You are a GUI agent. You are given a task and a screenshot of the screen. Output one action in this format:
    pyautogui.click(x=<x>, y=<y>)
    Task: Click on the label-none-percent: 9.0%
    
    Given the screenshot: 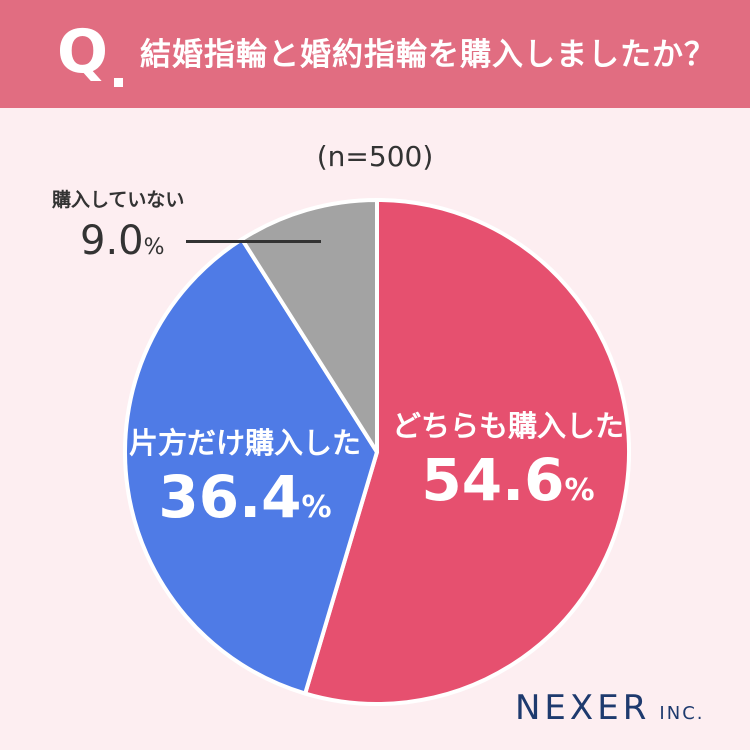 What is the action you would take?
    pyautogui.click(x=132, y=244)
    